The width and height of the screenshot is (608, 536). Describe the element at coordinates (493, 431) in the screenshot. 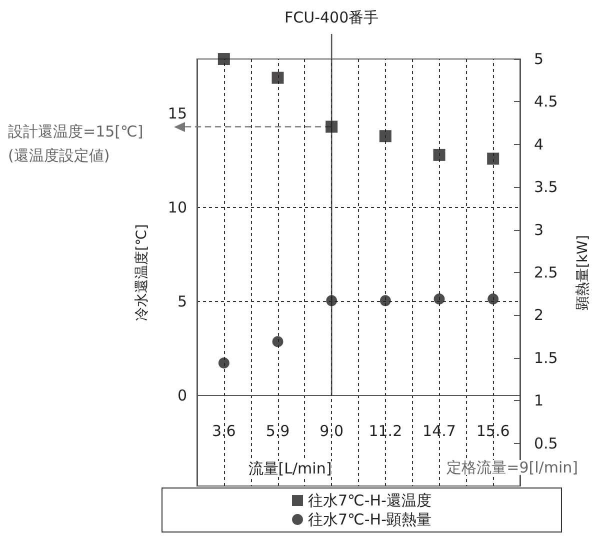

I see `x-tick-label: 15.6` at that location.